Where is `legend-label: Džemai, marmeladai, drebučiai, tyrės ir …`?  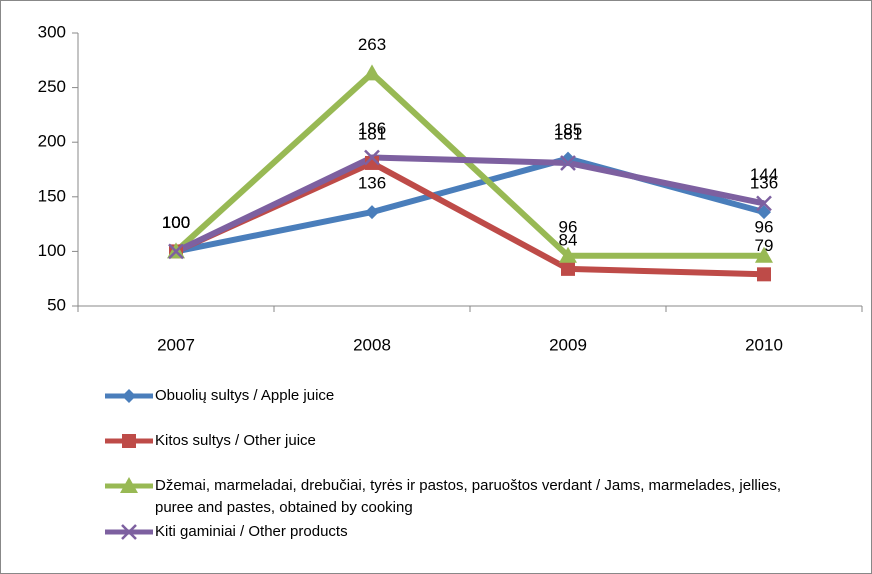 legend-label: Džemai, marmeladai, drebučiai, tyrės ir … is located at coordinates (468, 496).